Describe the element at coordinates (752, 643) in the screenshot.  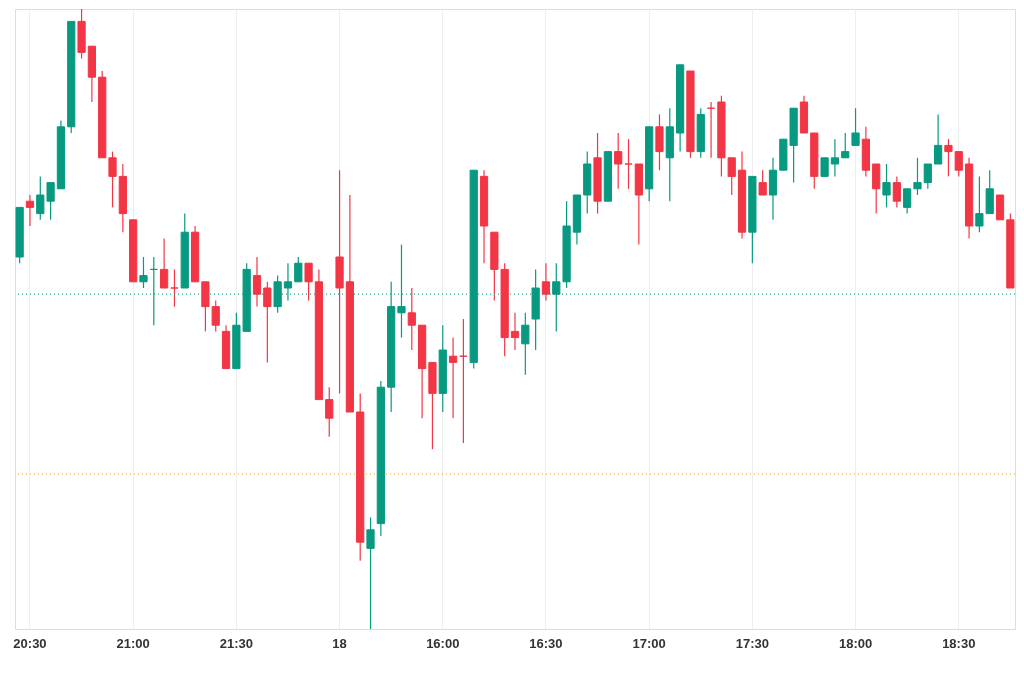
I see `x-tick-label: 17:30` at that location.